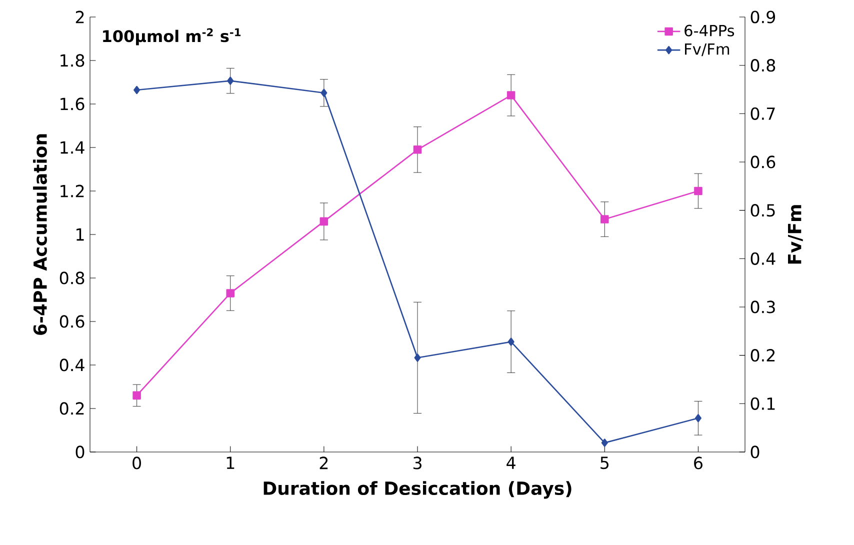  What do you see at coordinates (72, 278) in the screenshot?
I see `y-tick-label: 0.8` at bounding box center [72, 278].